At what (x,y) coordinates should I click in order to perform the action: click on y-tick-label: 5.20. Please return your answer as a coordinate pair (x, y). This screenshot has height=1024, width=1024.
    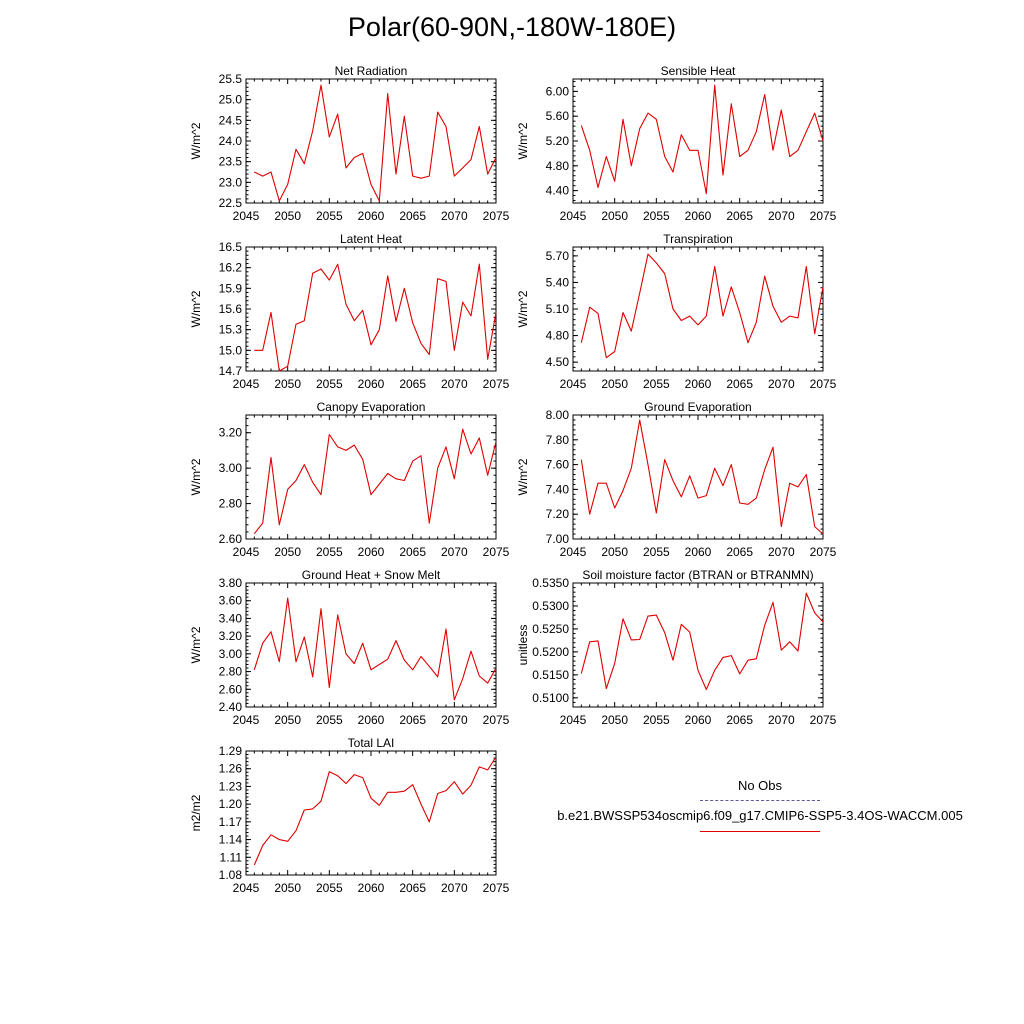
    Looking at the image, I should click on (558, 141).